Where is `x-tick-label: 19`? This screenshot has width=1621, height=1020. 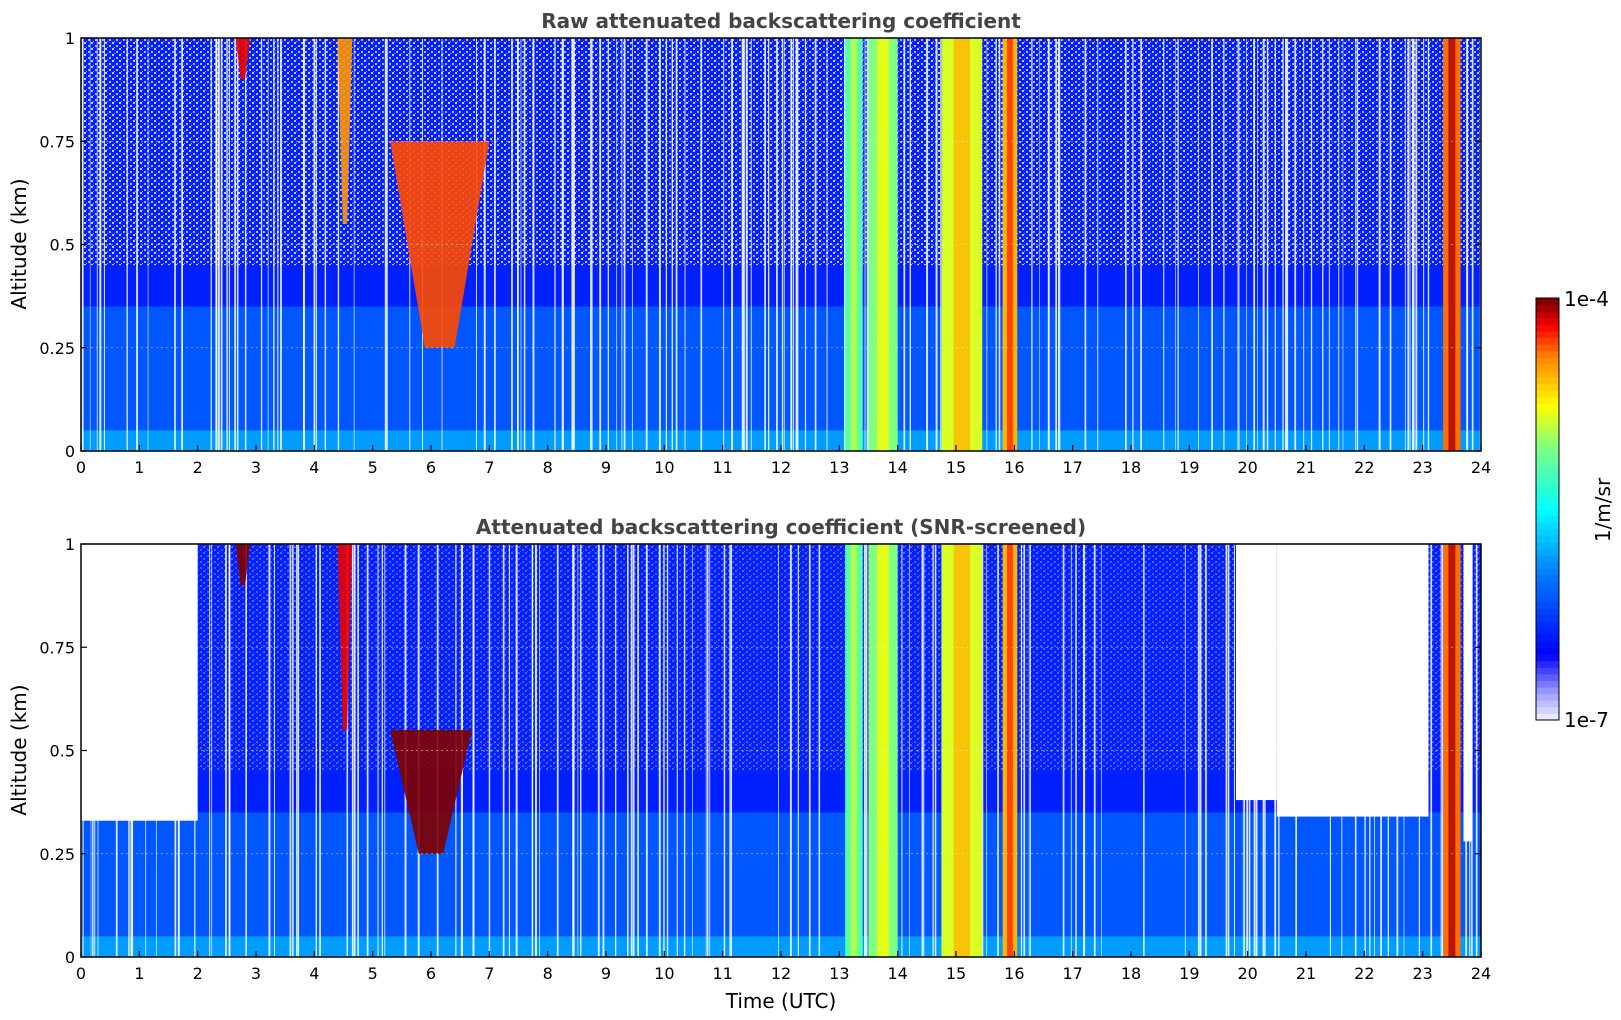 x-tick-label: 19 is located at coordinates (1189, 973).